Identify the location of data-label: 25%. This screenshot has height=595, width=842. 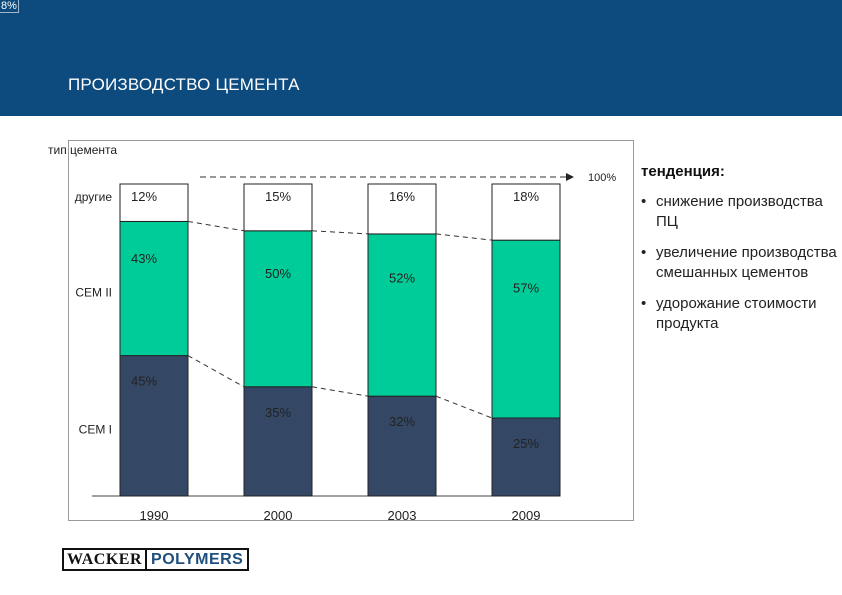
(526, 443).